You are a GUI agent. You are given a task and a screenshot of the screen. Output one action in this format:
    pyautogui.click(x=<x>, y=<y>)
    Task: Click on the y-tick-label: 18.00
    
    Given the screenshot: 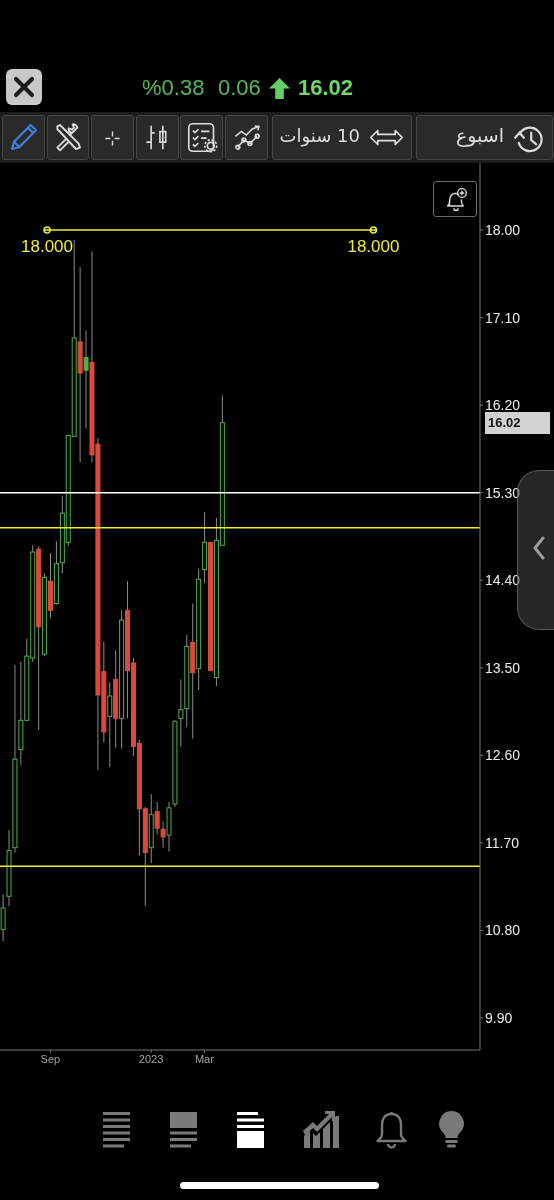 What is the action you would take?
    pyautogui.click(x=503, y=230)
    